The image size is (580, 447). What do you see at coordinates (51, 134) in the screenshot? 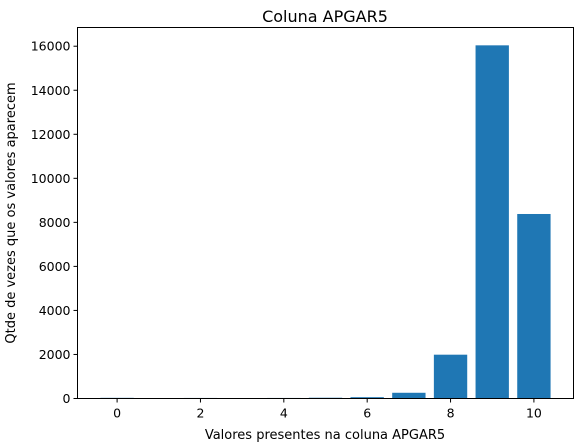
I see `y-tick-label: 12000` at bounding box center [51, 134].